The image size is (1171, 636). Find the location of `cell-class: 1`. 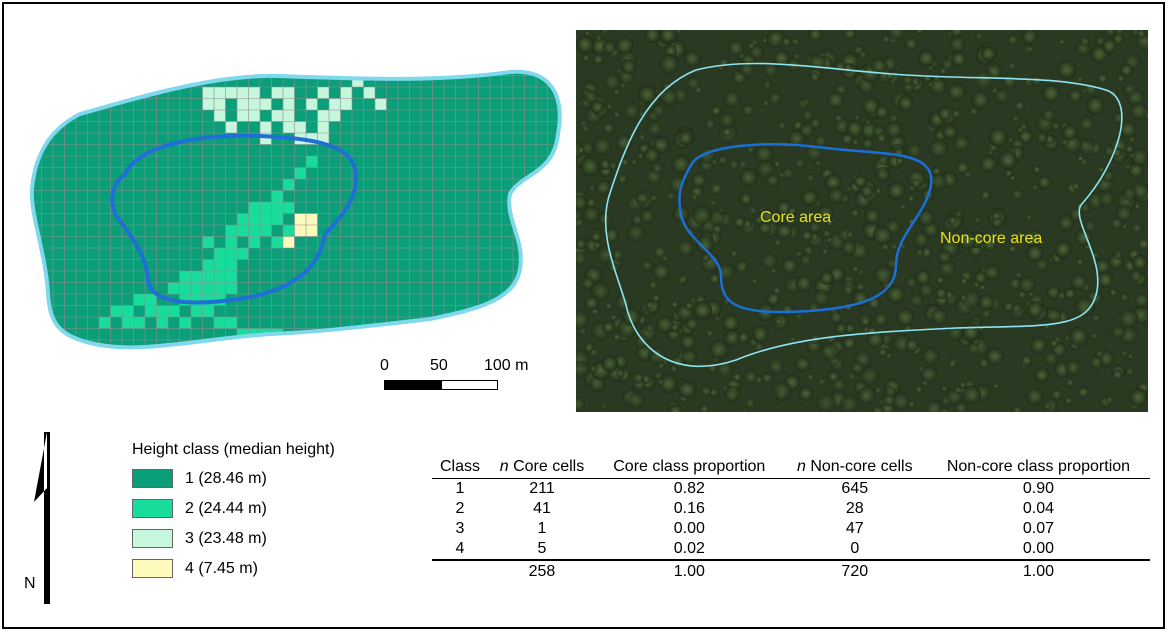

cell-class: 1 is located at coordinates (460, 488).